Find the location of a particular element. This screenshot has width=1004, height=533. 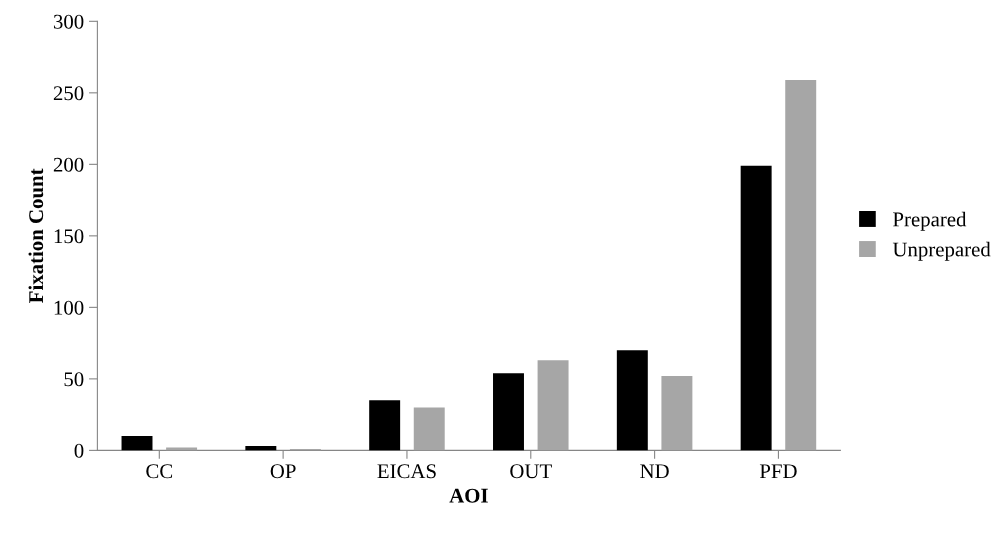

y-tick-label: 150 is located at coordinates (69, 236).